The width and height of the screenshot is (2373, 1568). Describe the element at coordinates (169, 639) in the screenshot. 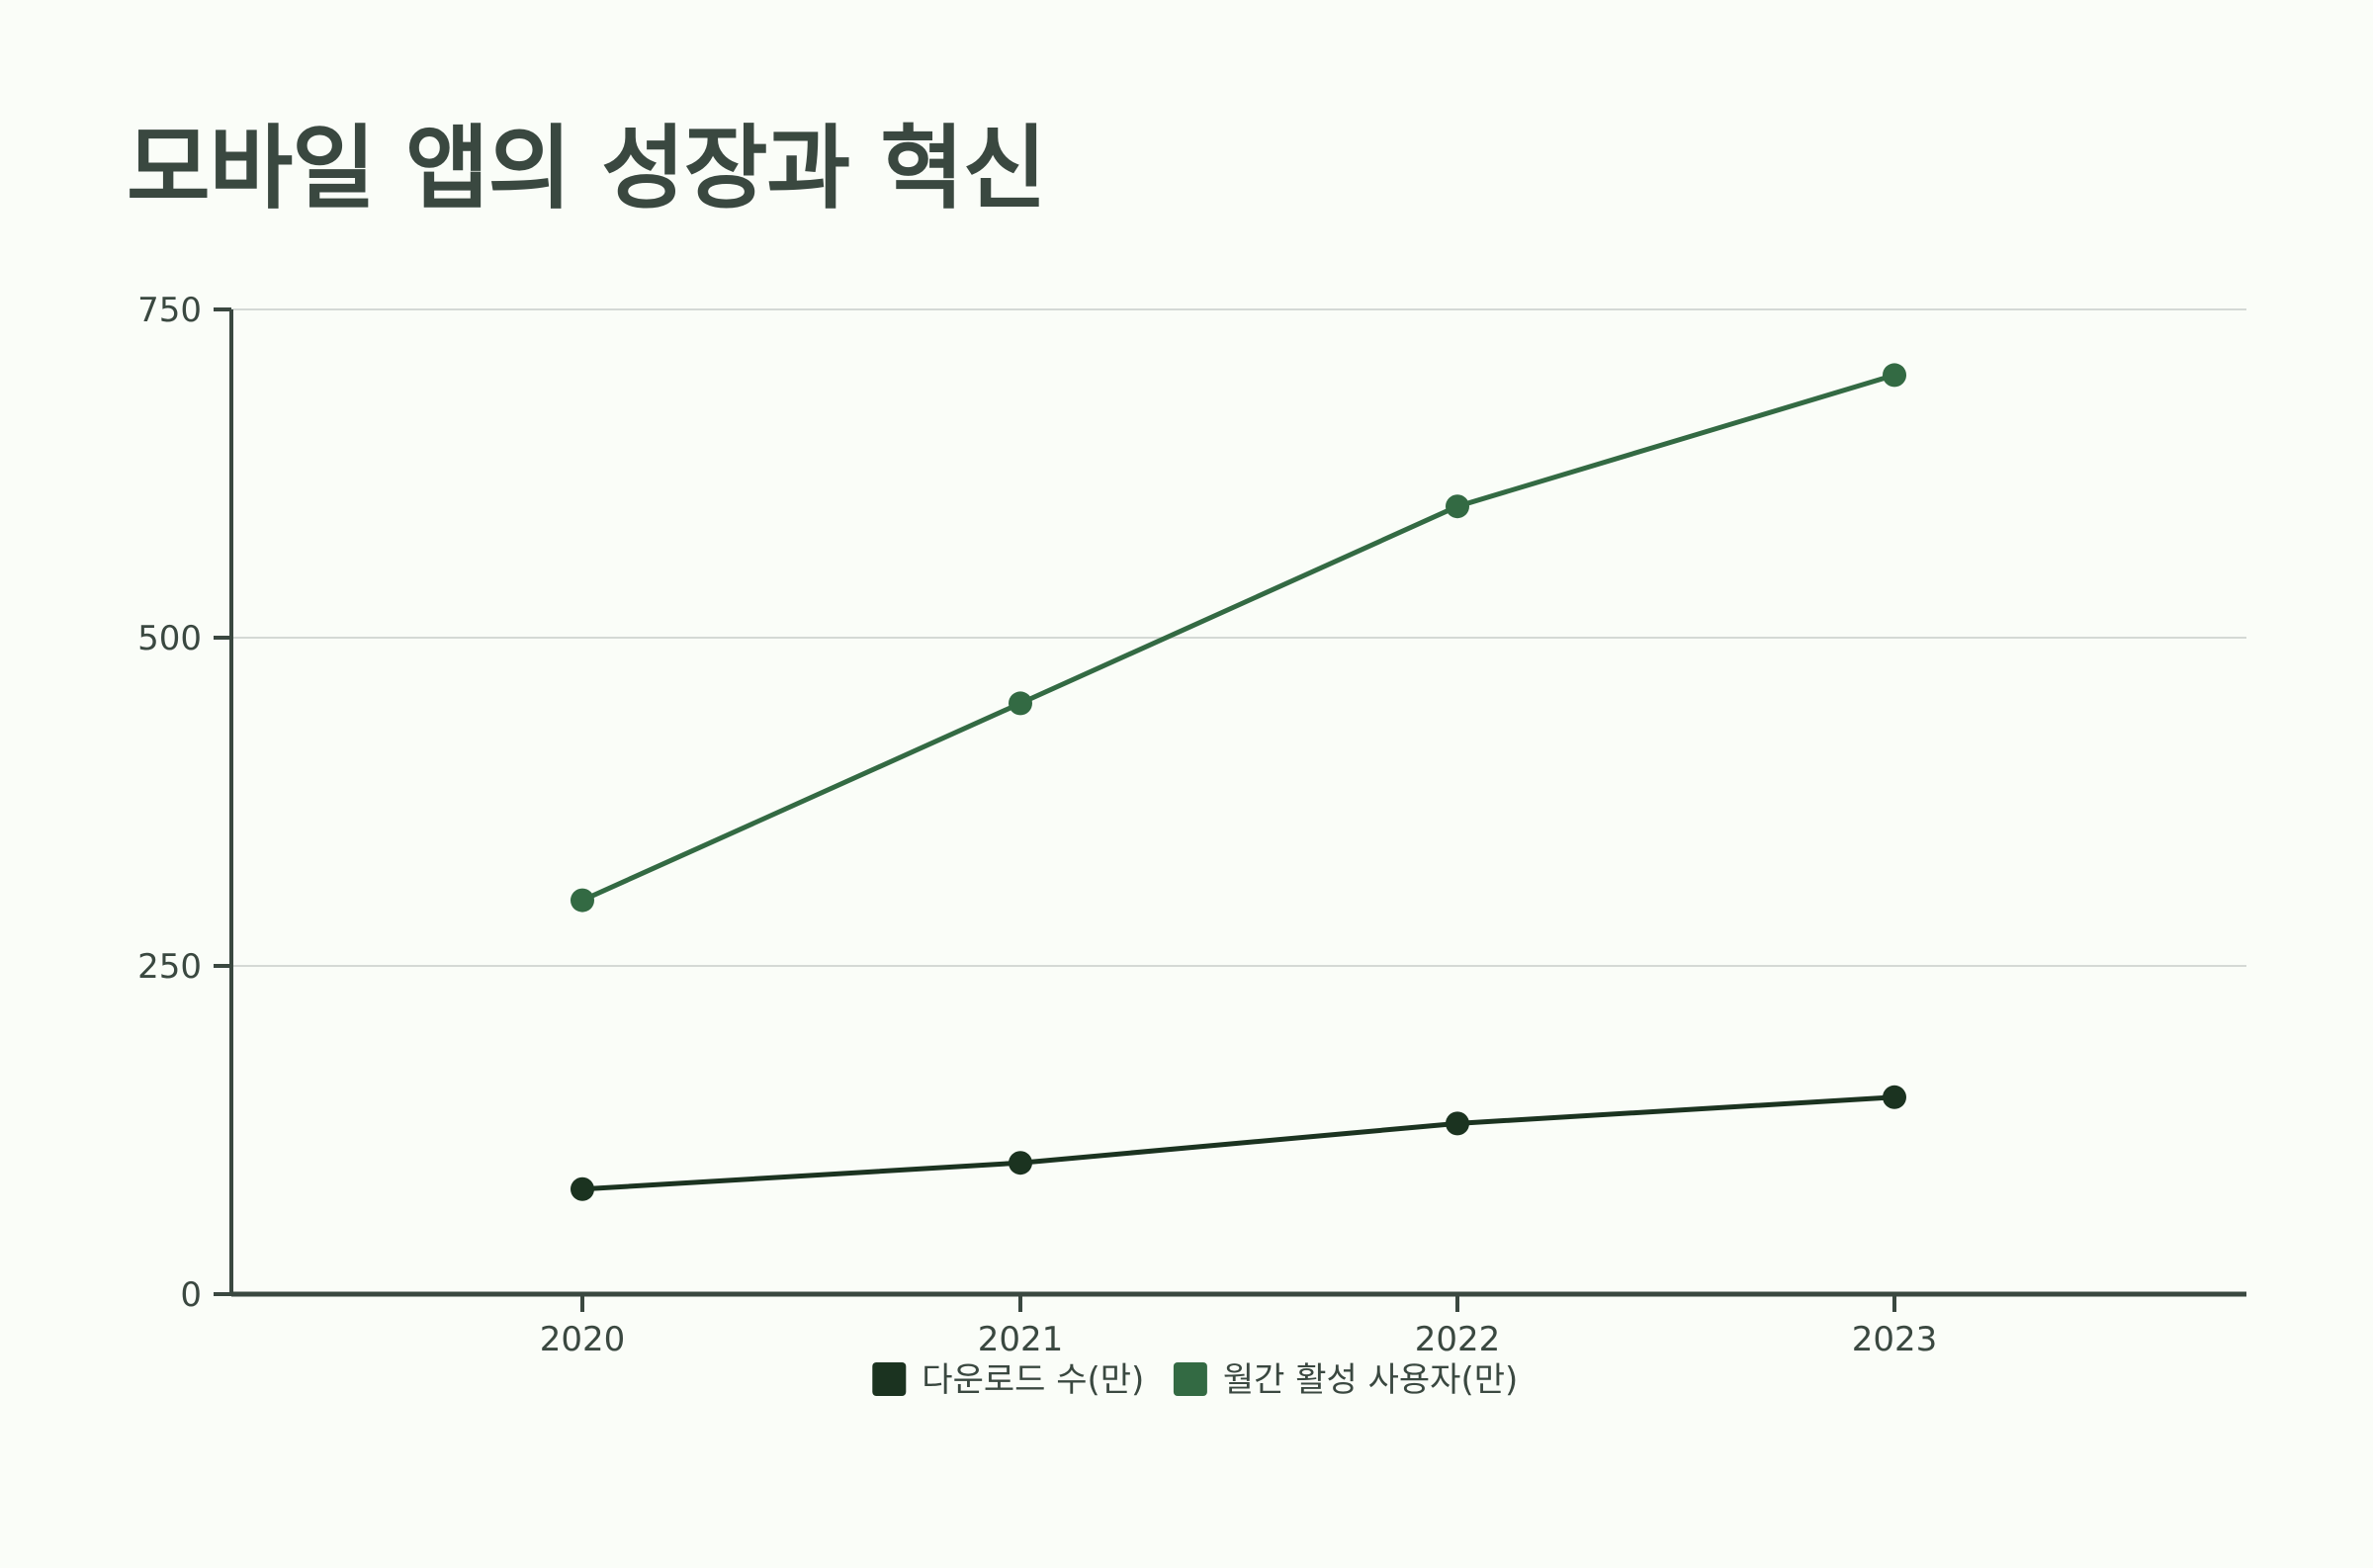

I see `y-tick-label: 500` at that location.